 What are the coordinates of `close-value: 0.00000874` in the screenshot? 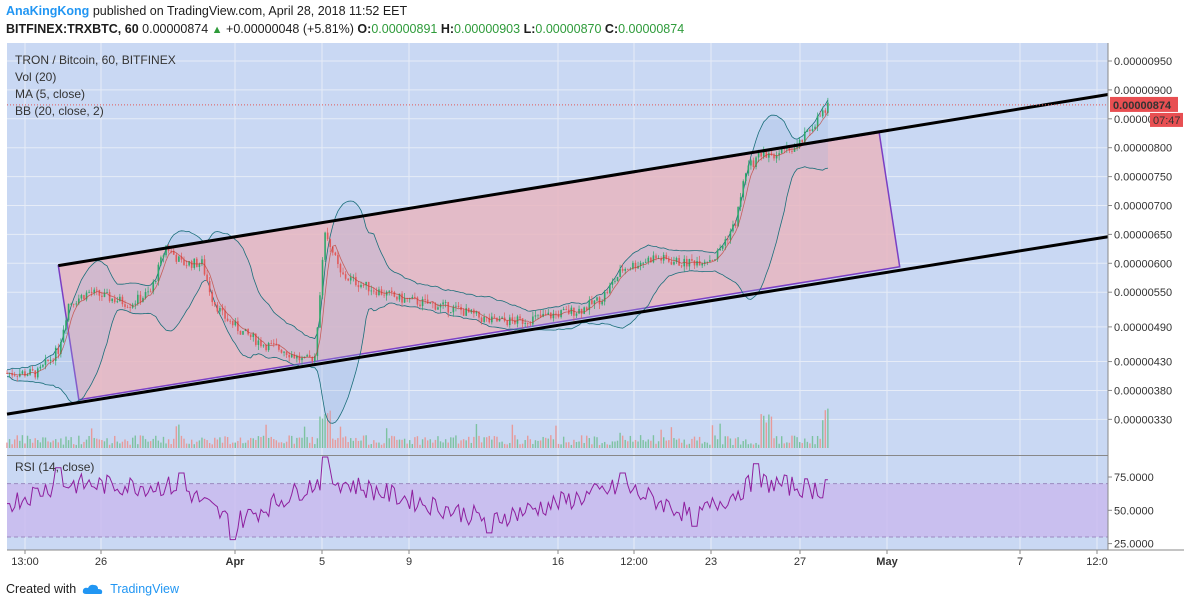 It's located at (651, 29).